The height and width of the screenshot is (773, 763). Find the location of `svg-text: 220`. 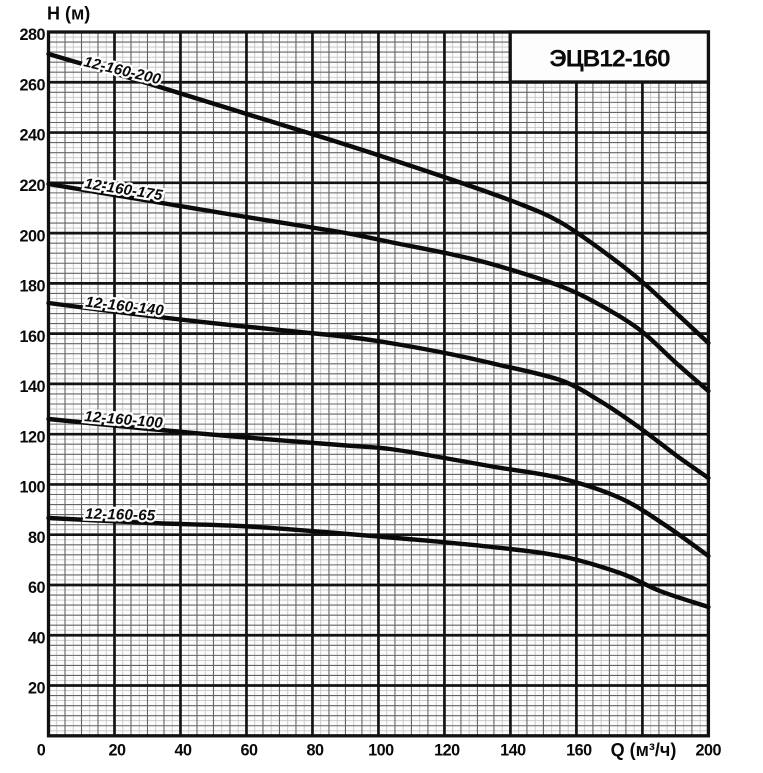

svg-text: 220 is located at coordinates (32, 186).